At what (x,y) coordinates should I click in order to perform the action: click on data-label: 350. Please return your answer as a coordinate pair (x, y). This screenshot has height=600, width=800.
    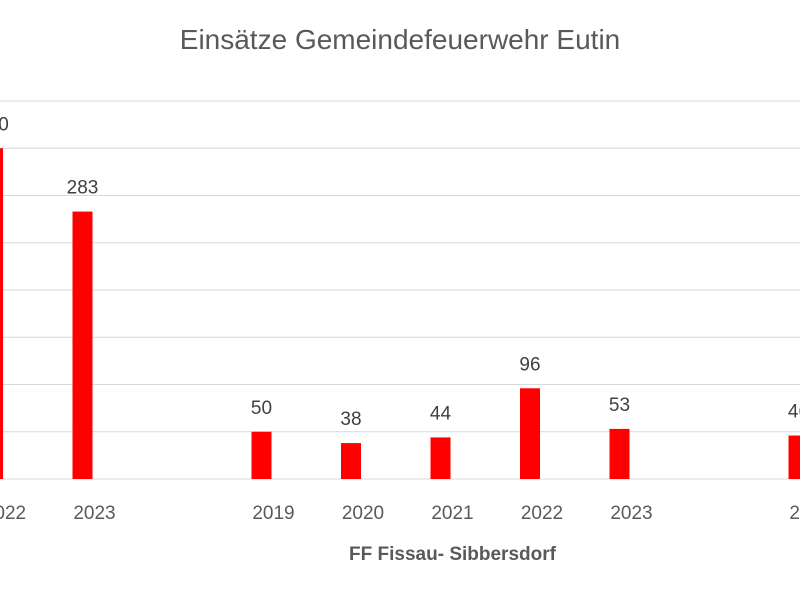
    Looking at the image, I should click on (4, 124).